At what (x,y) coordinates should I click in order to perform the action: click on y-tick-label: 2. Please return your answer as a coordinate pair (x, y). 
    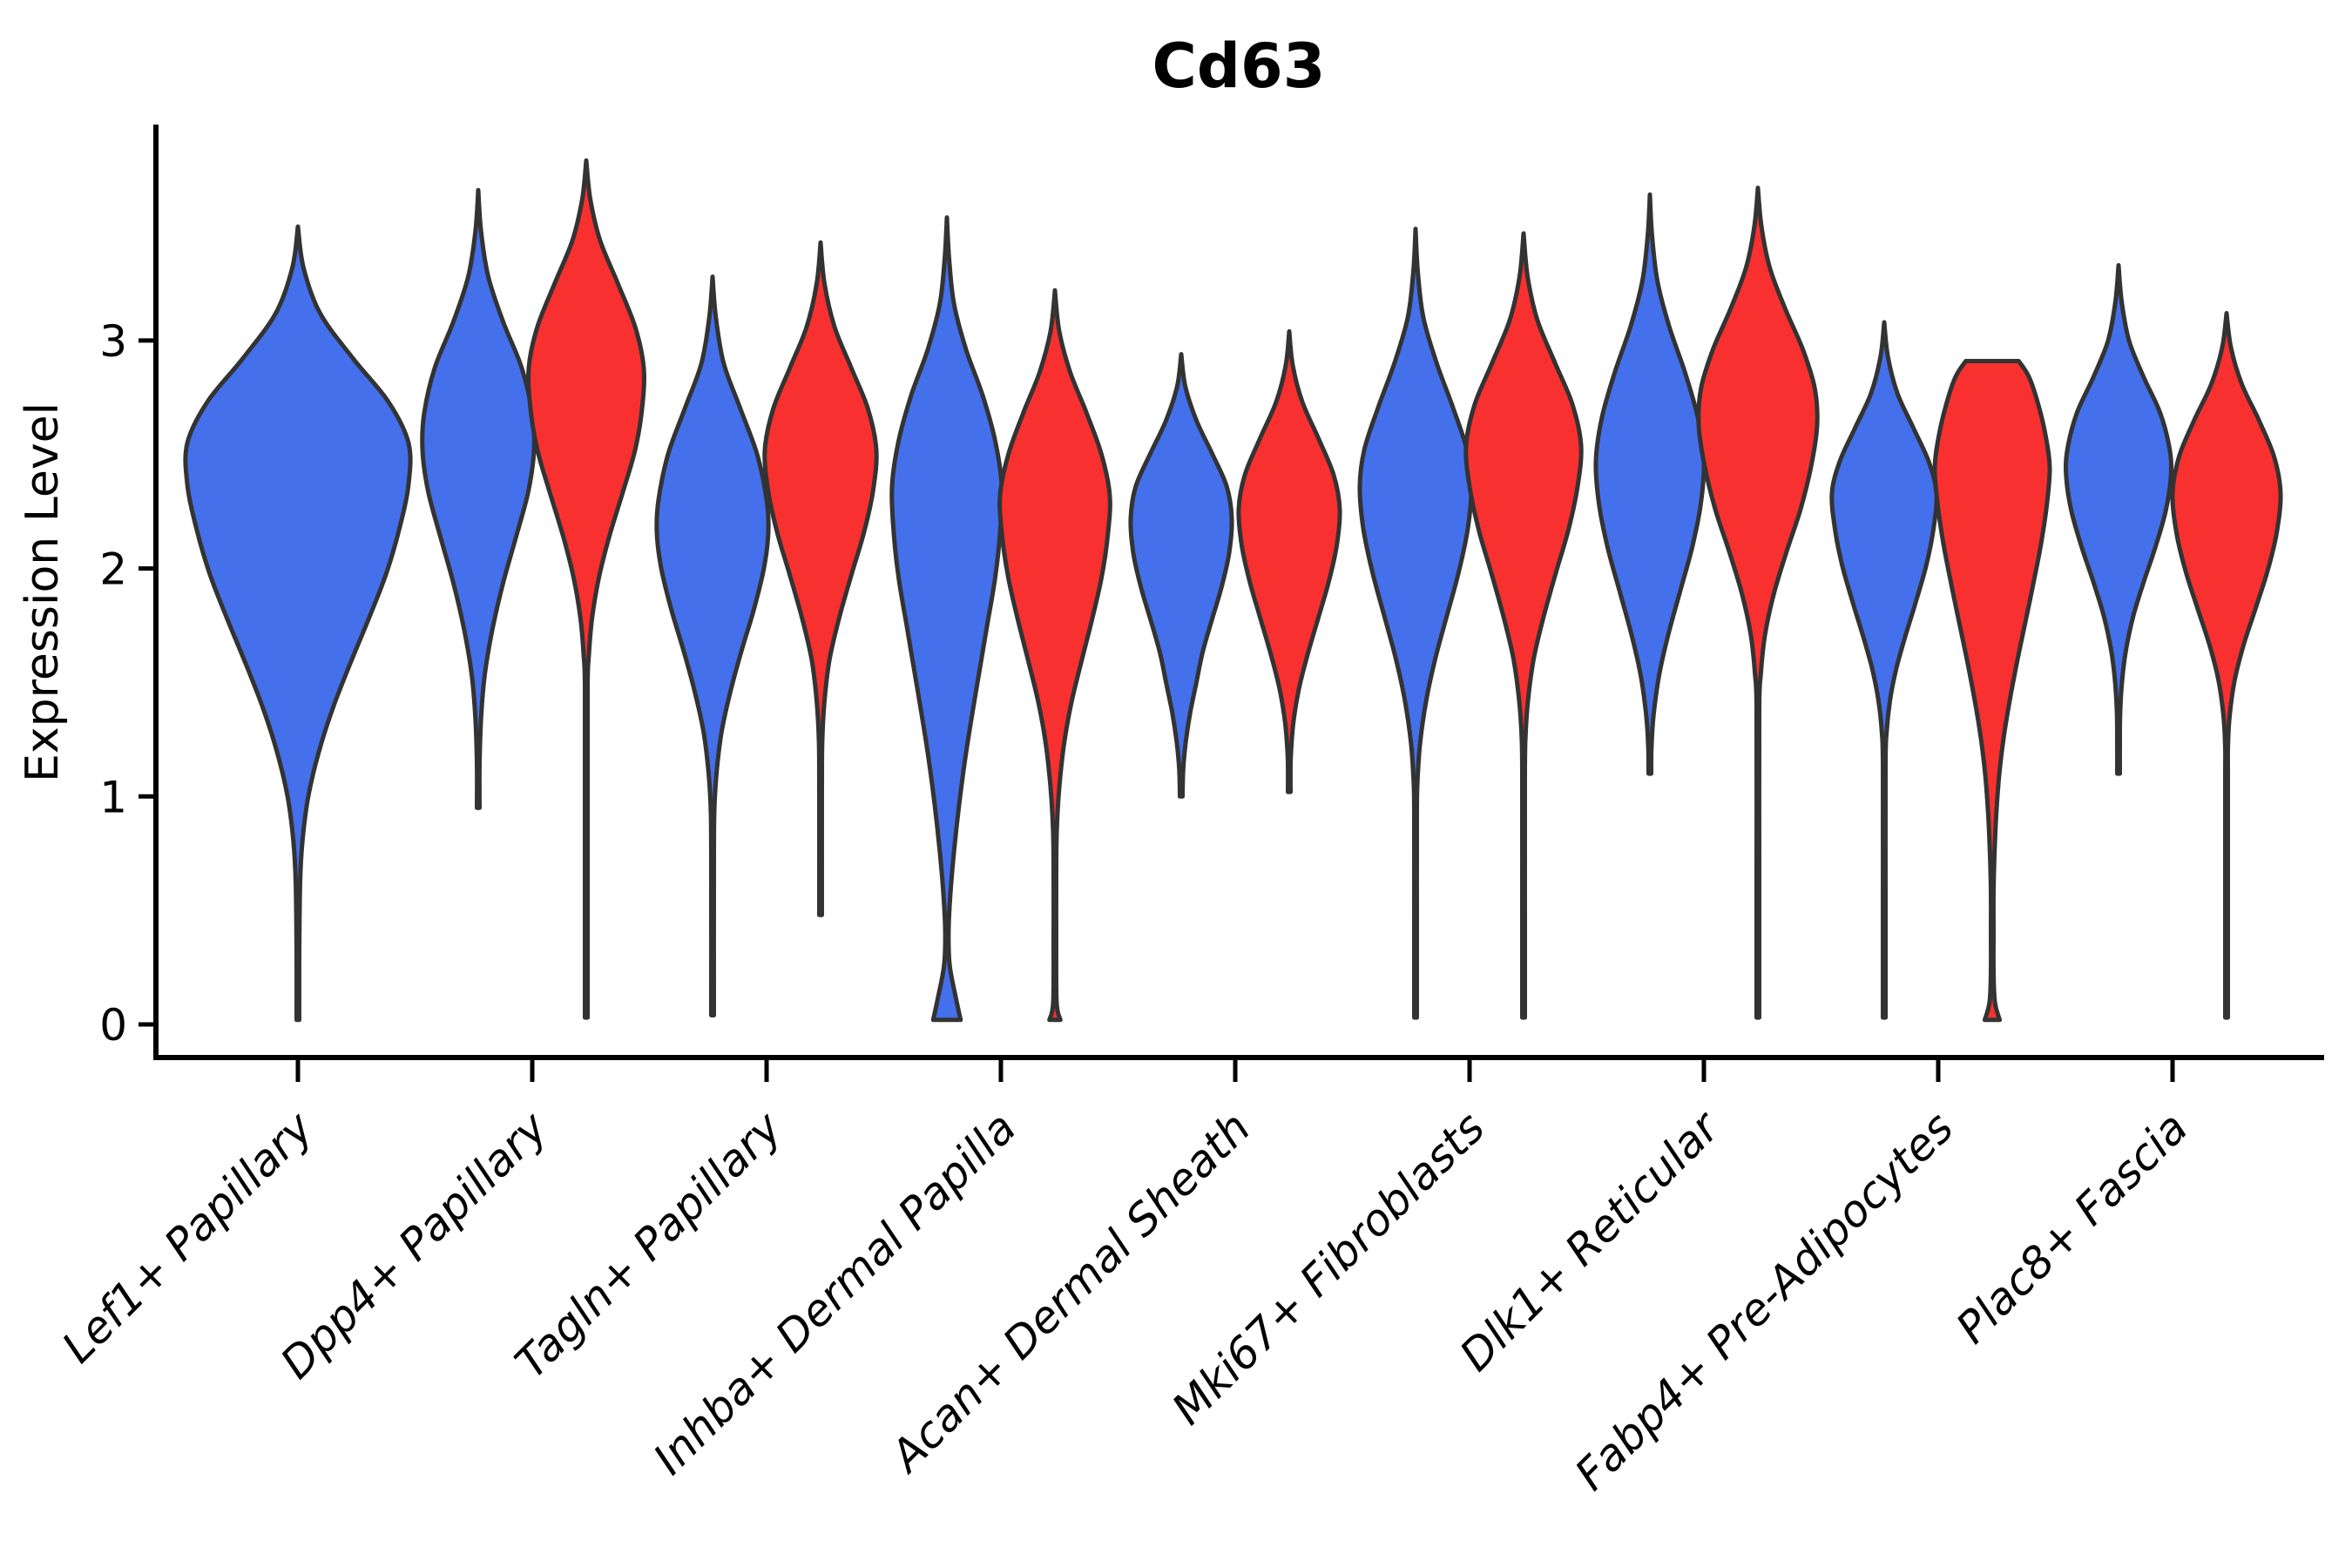
    Looking at the image, I should click on (113, 569).